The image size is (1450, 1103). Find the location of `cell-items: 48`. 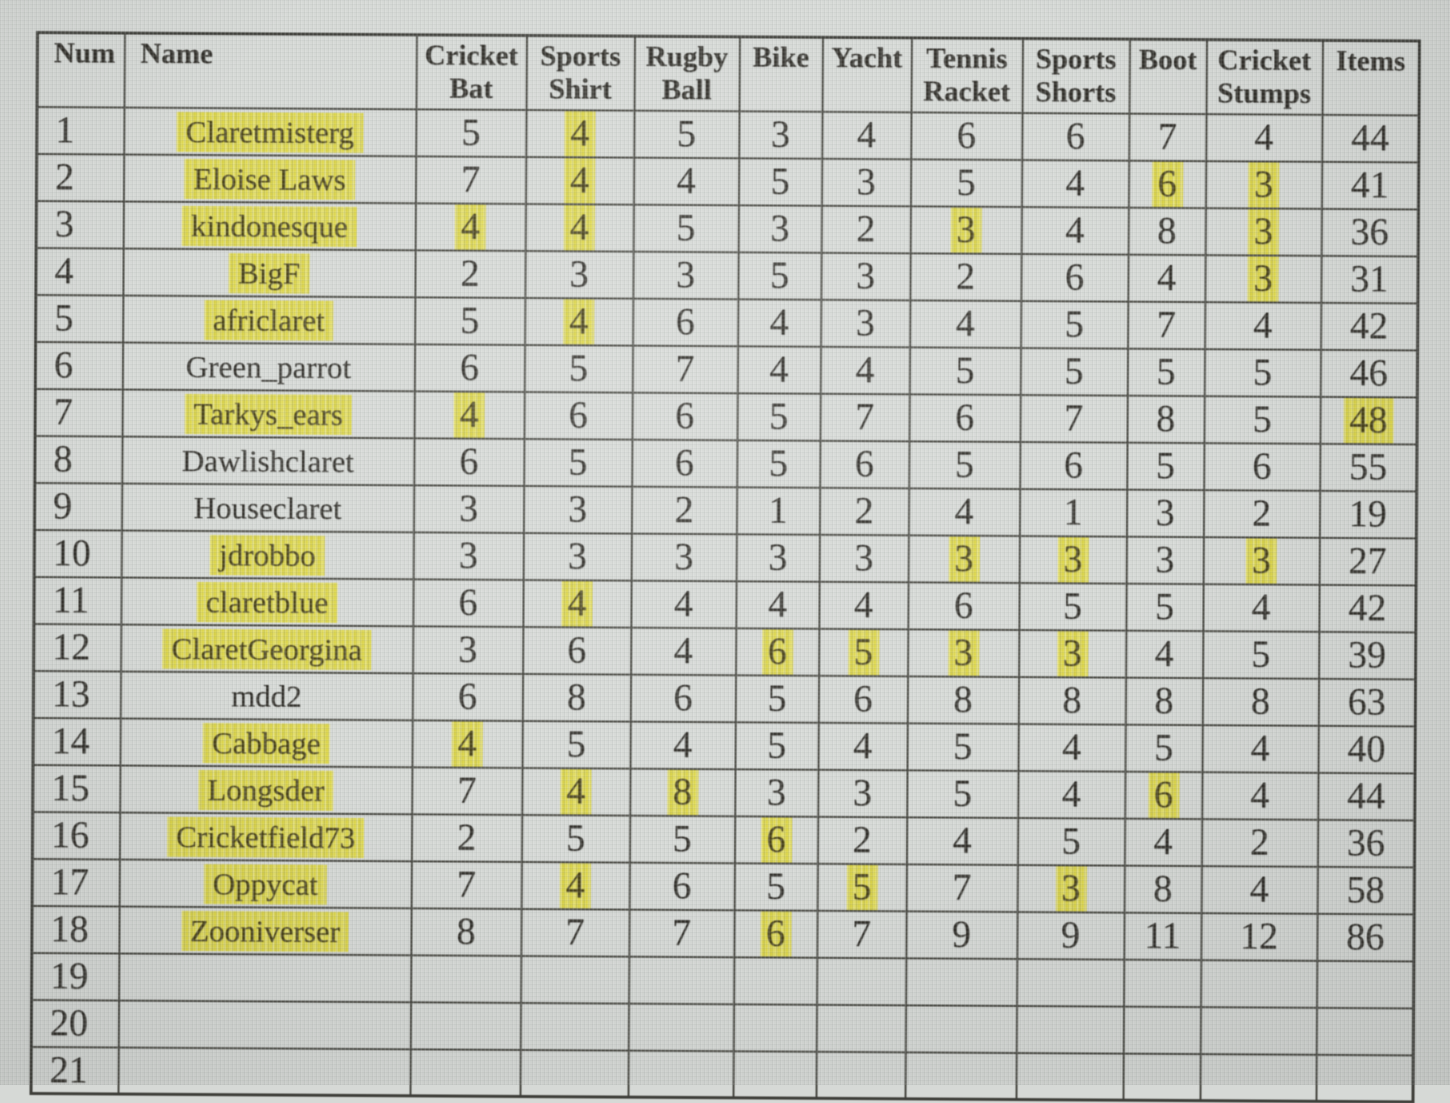

cell-items: 48 is located at coordinates (1369, 420).